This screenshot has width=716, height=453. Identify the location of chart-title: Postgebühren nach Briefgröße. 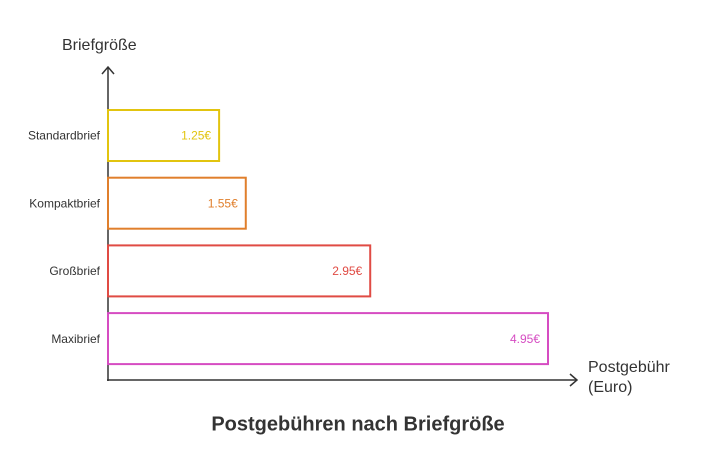
(357, 424).